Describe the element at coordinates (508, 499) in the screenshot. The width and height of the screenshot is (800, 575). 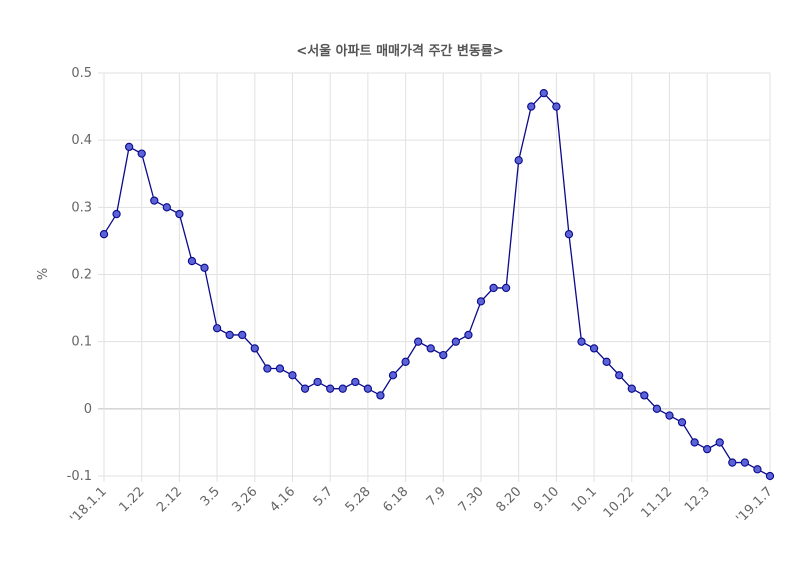
I see `x-tick-label: 8.20` at that location.